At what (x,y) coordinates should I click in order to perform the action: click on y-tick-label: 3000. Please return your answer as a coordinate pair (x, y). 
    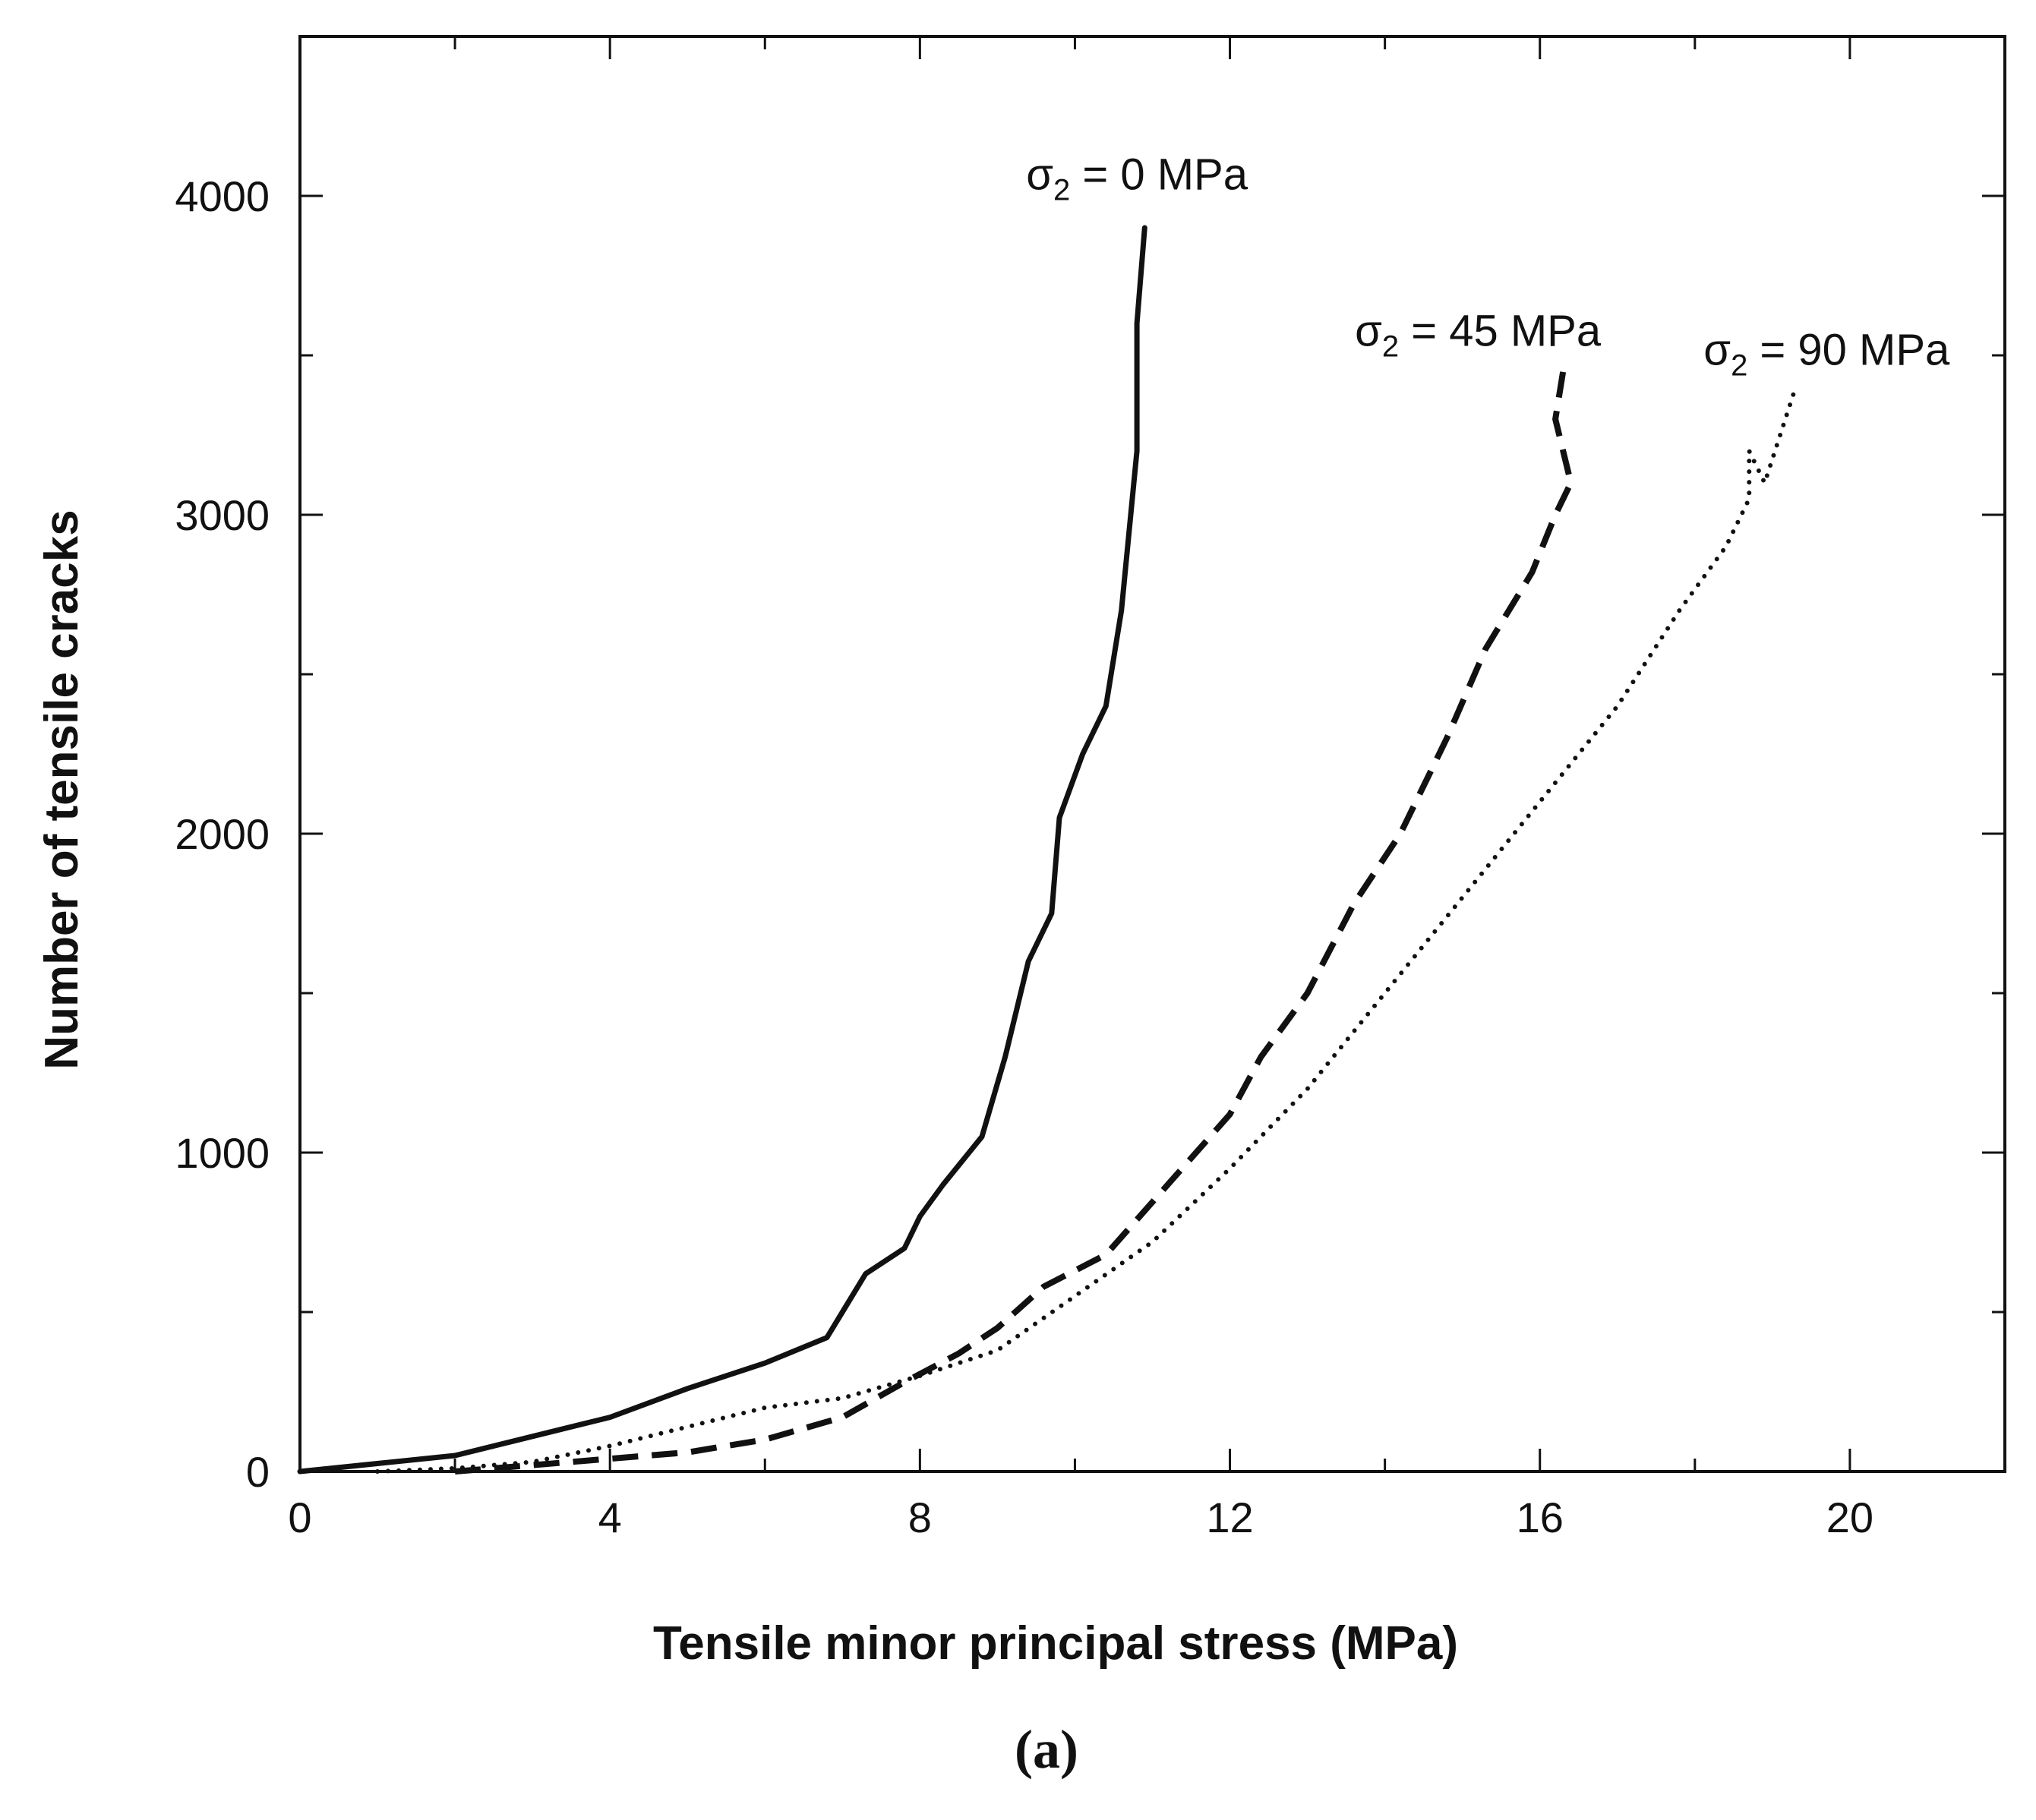
    Looking at the image, I should click on (223, 515).